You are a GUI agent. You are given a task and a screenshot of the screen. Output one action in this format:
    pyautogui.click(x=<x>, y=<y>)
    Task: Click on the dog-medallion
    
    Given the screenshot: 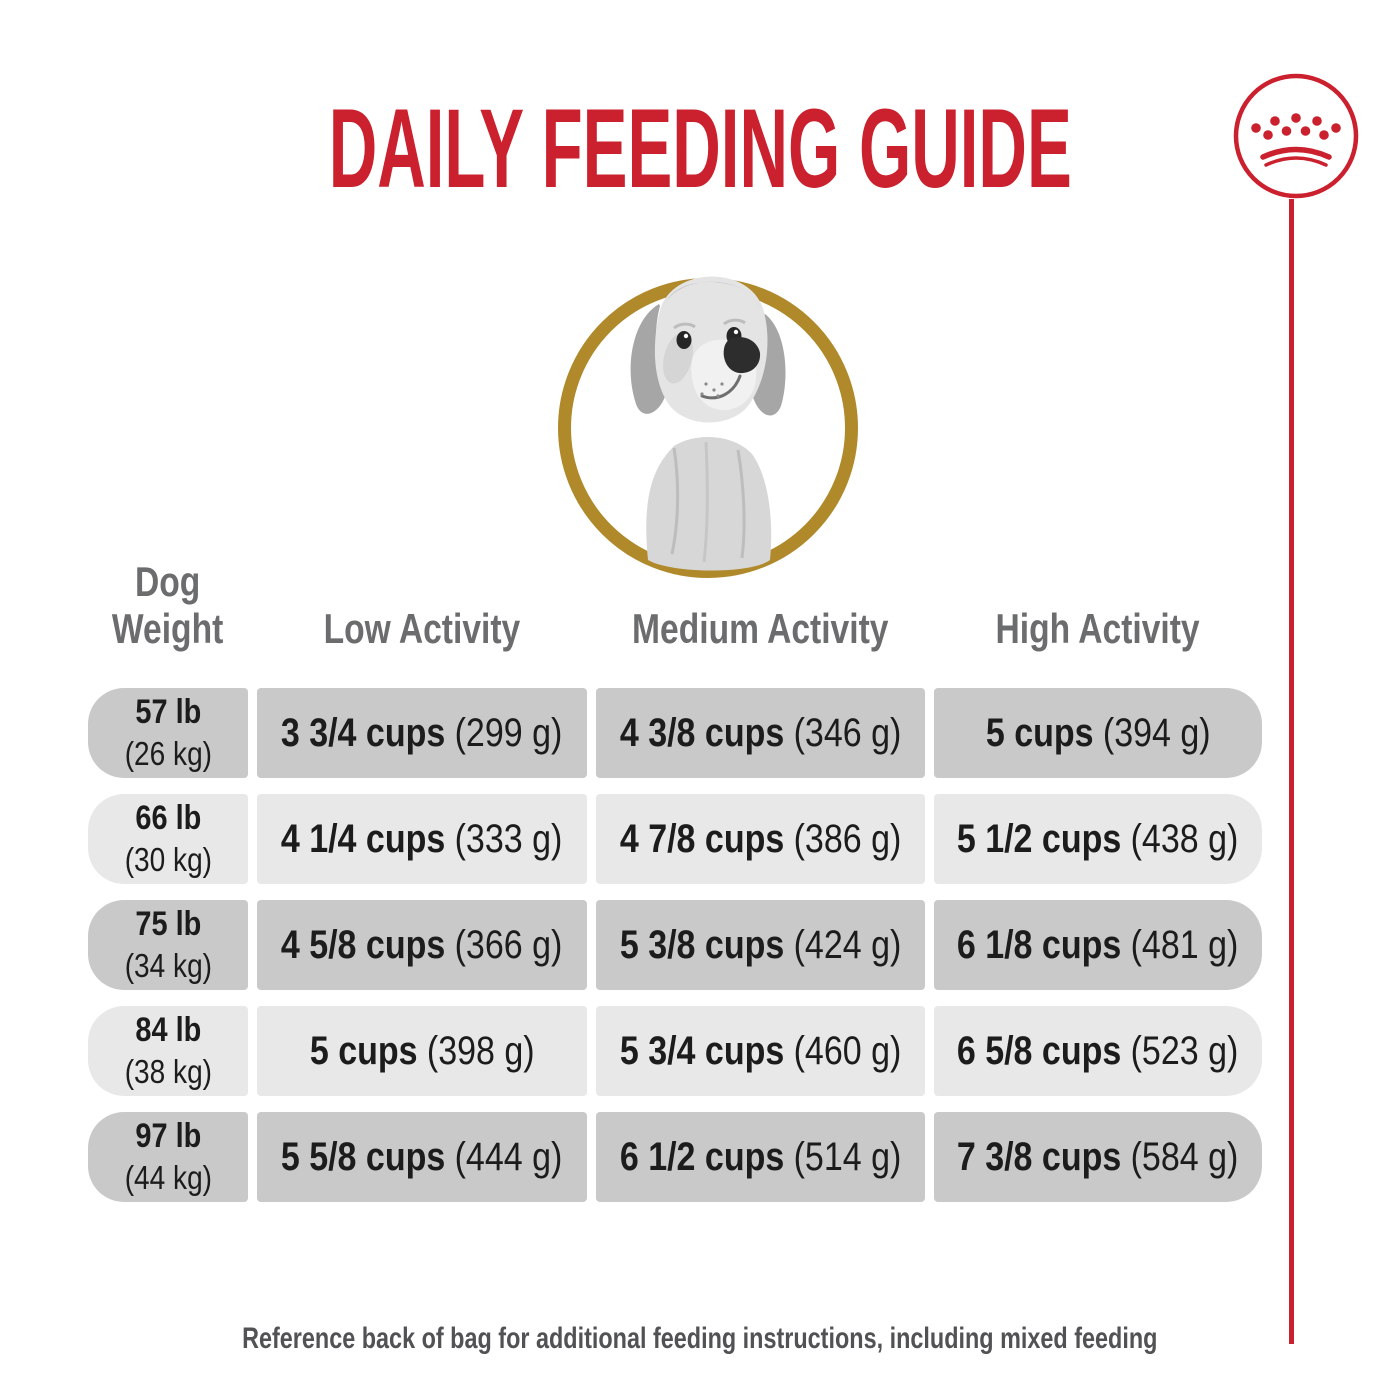 What is the action you would take?
    pyautogui.click(x=708, y=409)
    